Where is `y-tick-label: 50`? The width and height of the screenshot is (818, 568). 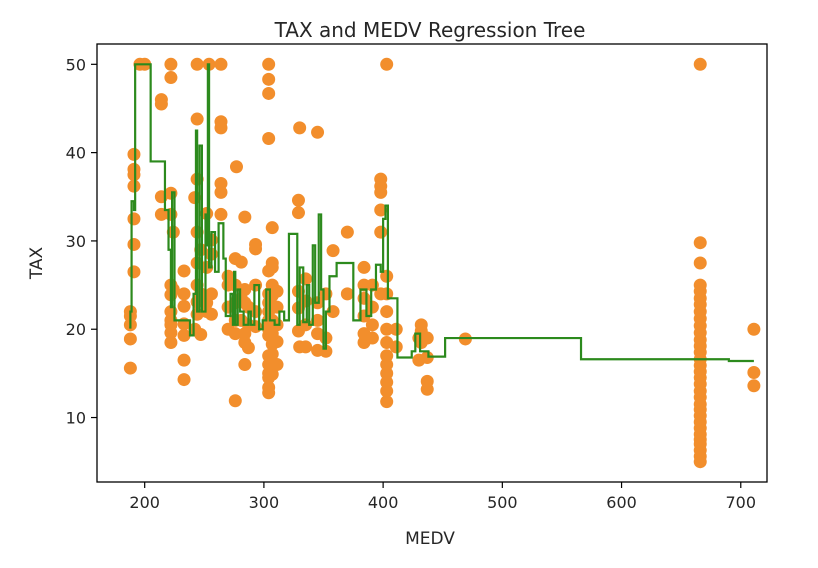 y-tick-label: 50 is located at coordinates (76, 64).